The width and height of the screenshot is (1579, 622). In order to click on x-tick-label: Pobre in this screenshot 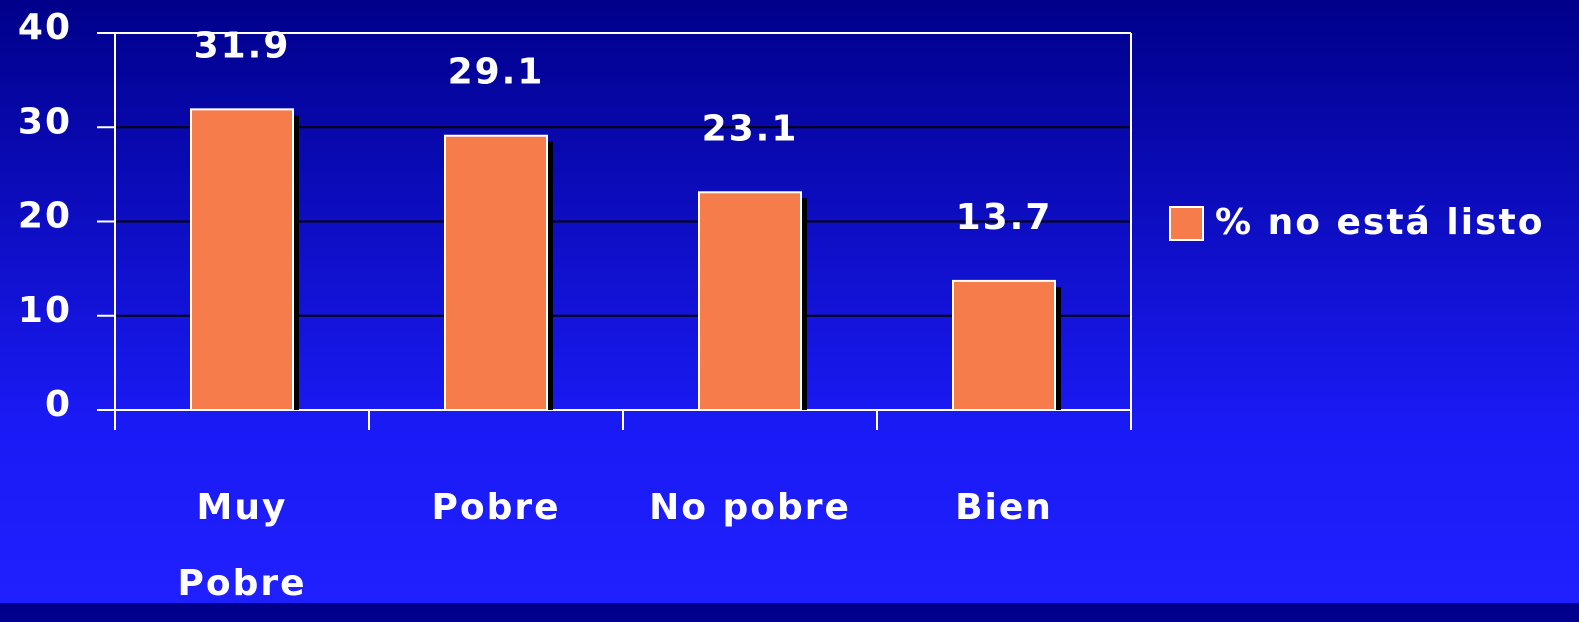, I will do `click(496, 507)`.